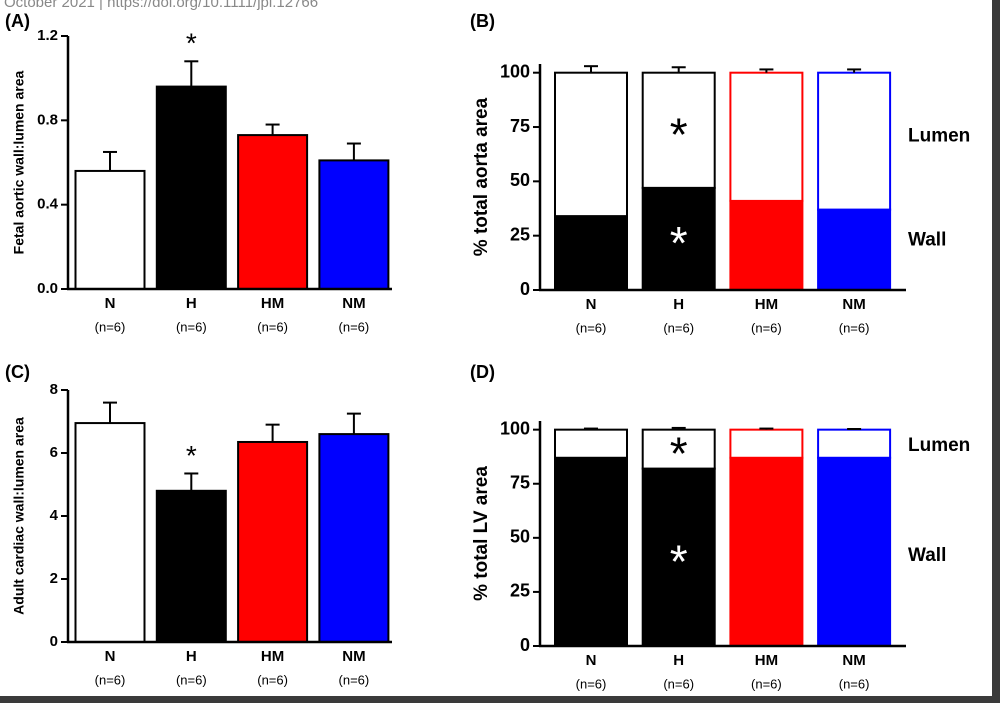 The width and height of the screenshot is (1000, 703). What do you see at coordinates (54, 389) in the screenshot?
I see `y-tick-label: 8` at bounding box center [54, 389].